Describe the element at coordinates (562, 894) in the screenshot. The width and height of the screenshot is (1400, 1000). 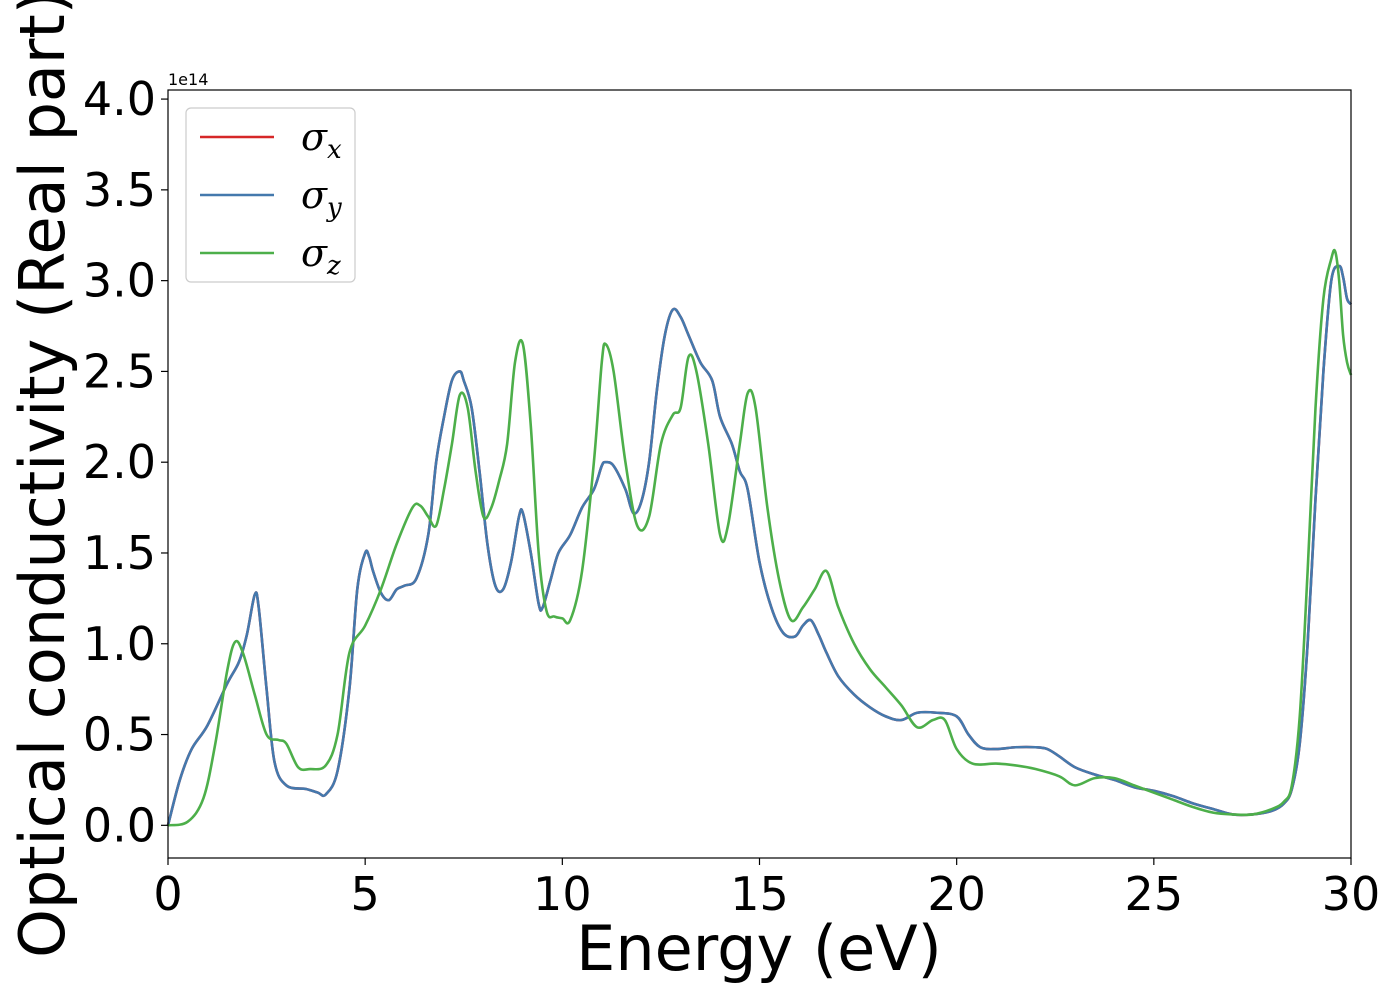
I see `x-tick-label: 10` at that location.